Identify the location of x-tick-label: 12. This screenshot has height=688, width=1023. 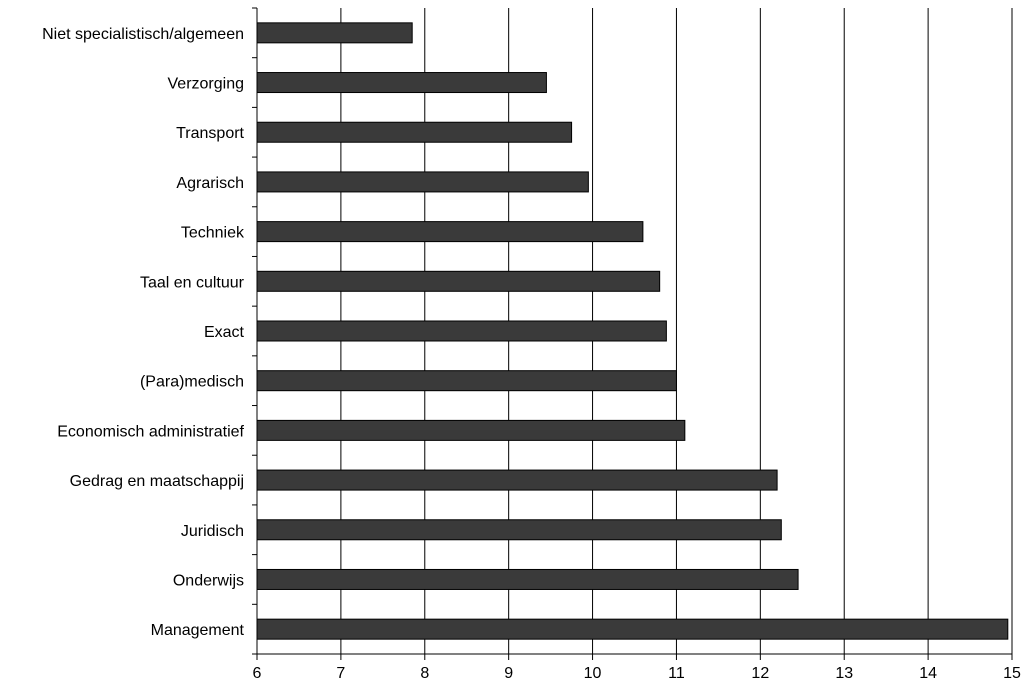
(760, 673).